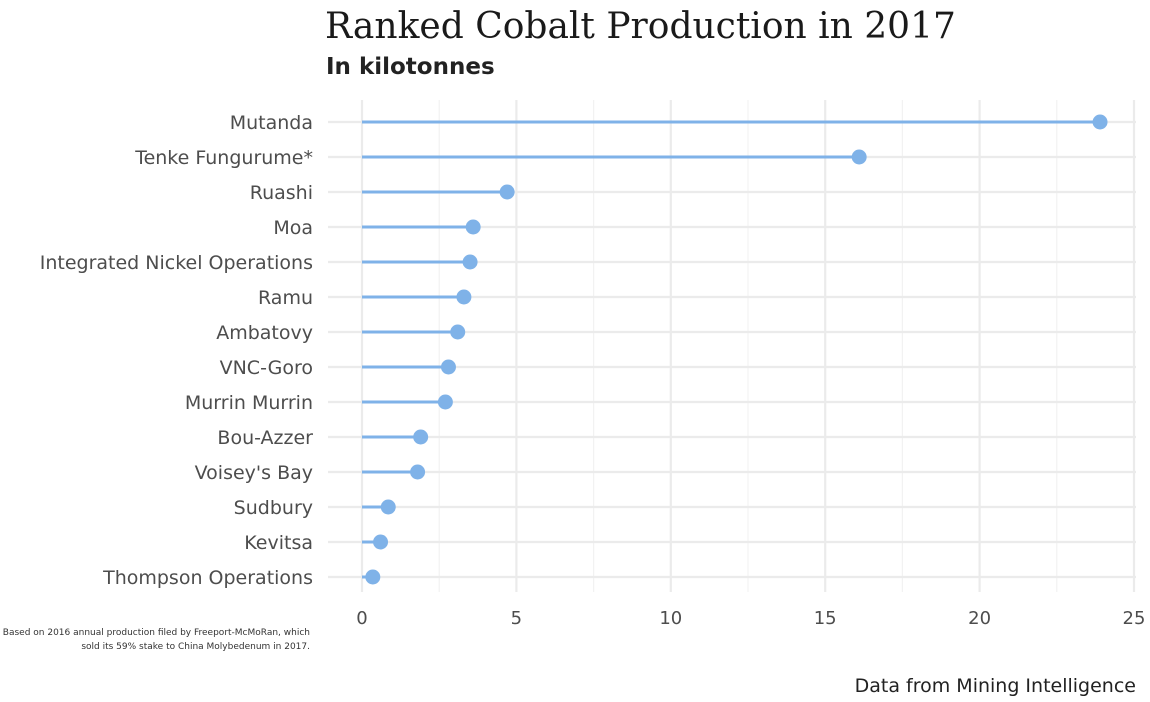 The height and width of the screenshot is (702, 1150). Describe the element at coordinates (249, 403) in the screenshot. I see `y-category-label: Murrin Murrin` at that location.